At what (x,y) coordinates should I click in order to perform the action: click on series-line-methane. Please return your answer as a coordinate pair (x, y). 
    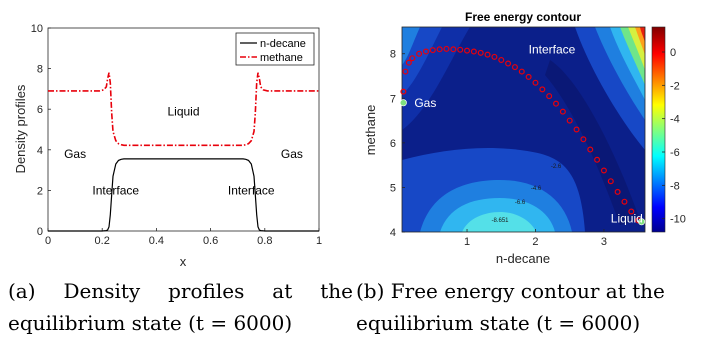
    Looking at the image, I should click on (183, 109).